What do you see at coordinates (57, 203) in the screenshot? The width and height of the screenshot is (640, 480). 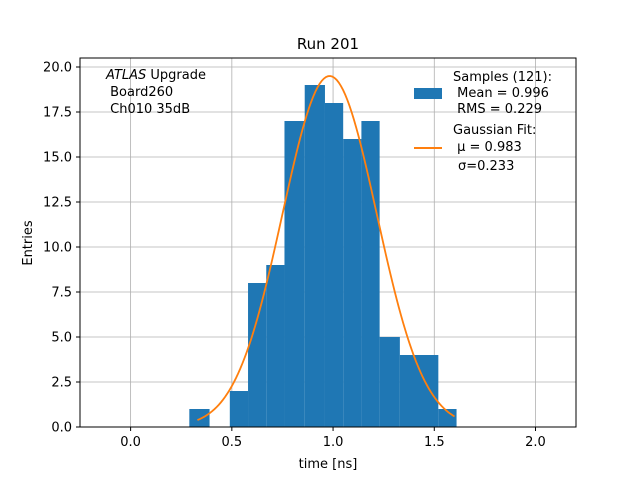 I see `y-tick-label: 12.5` at bounding box center [57, 203].